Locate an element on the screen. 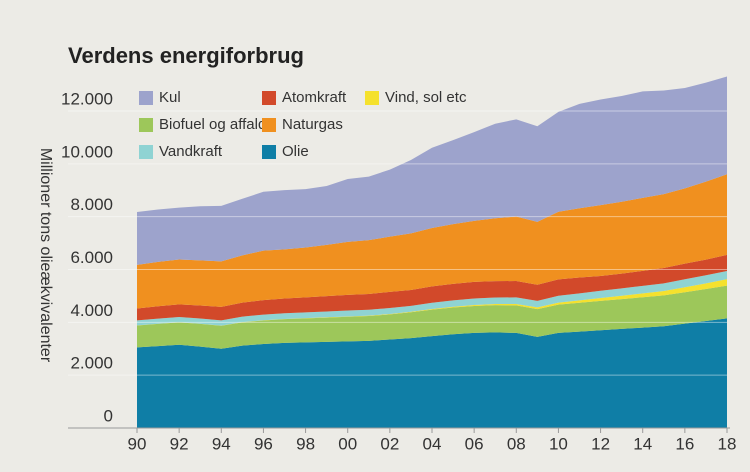 The width and height of the screenshot is (750, 472). y-tick-label: 6.000 is located at coordinates (91, 257).